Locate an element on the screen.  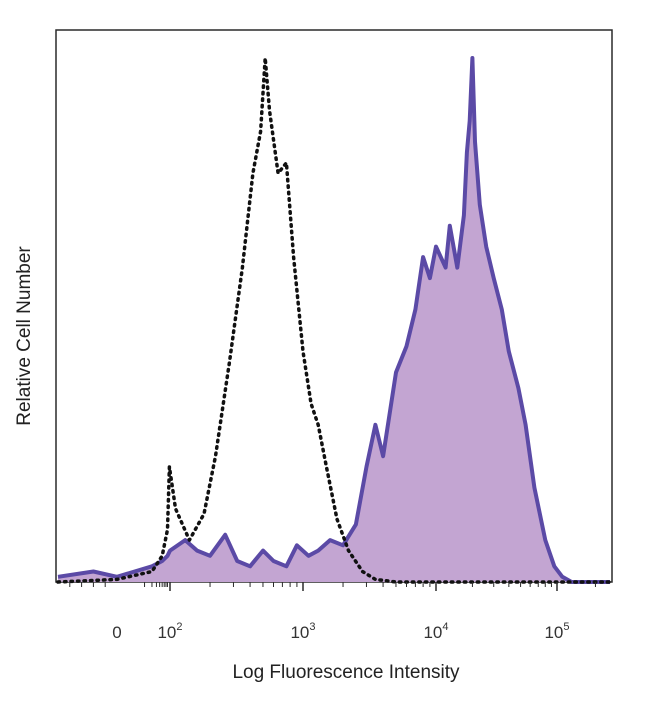
x-tick-label: 10⁵ is located at coordinates (556, 631).